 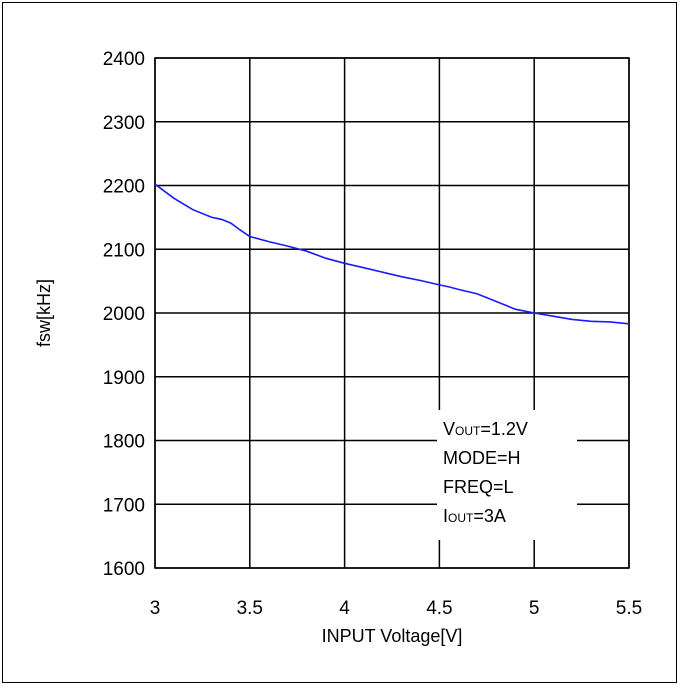 I want to click on annotation-line-2: FREQ=L, so click(x=478, y=487).